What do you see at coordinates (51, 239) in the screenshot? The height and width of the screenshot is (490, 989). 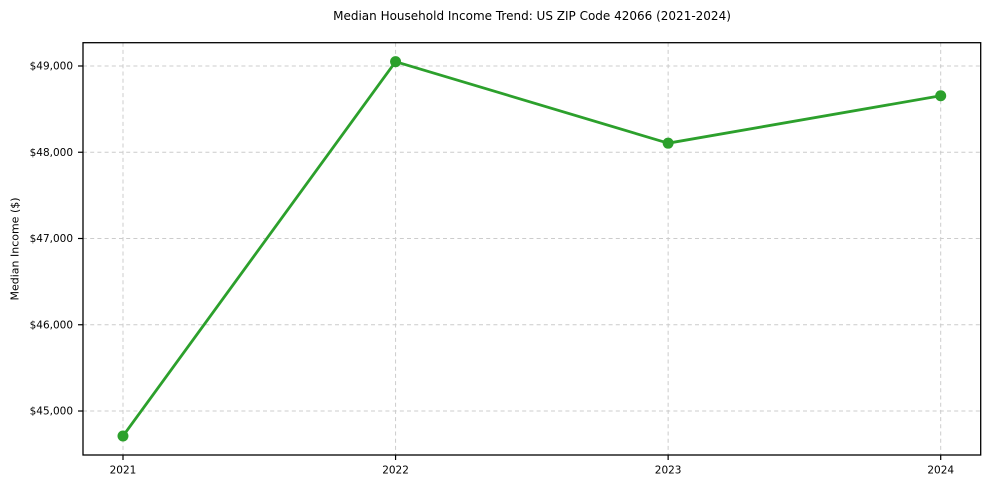 I see `y-tick-label: $47,000` at bounding box center [51, 239].